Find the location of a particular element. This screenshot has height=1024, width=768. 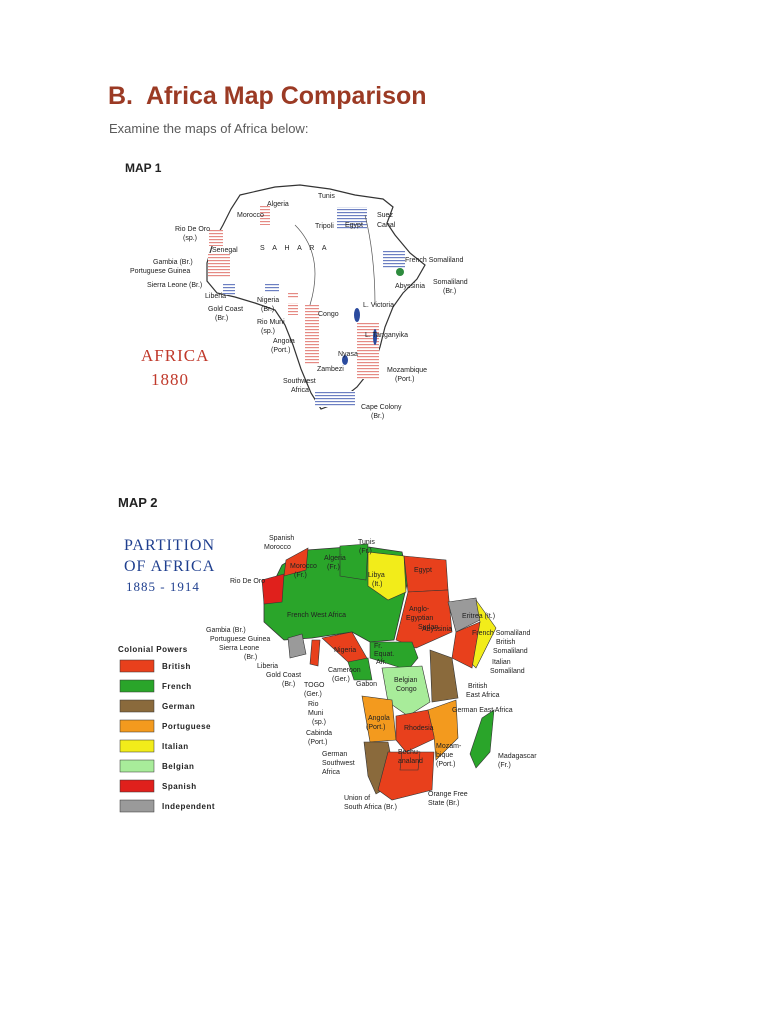

place-label: Muni is located at coordinates (316, 713).